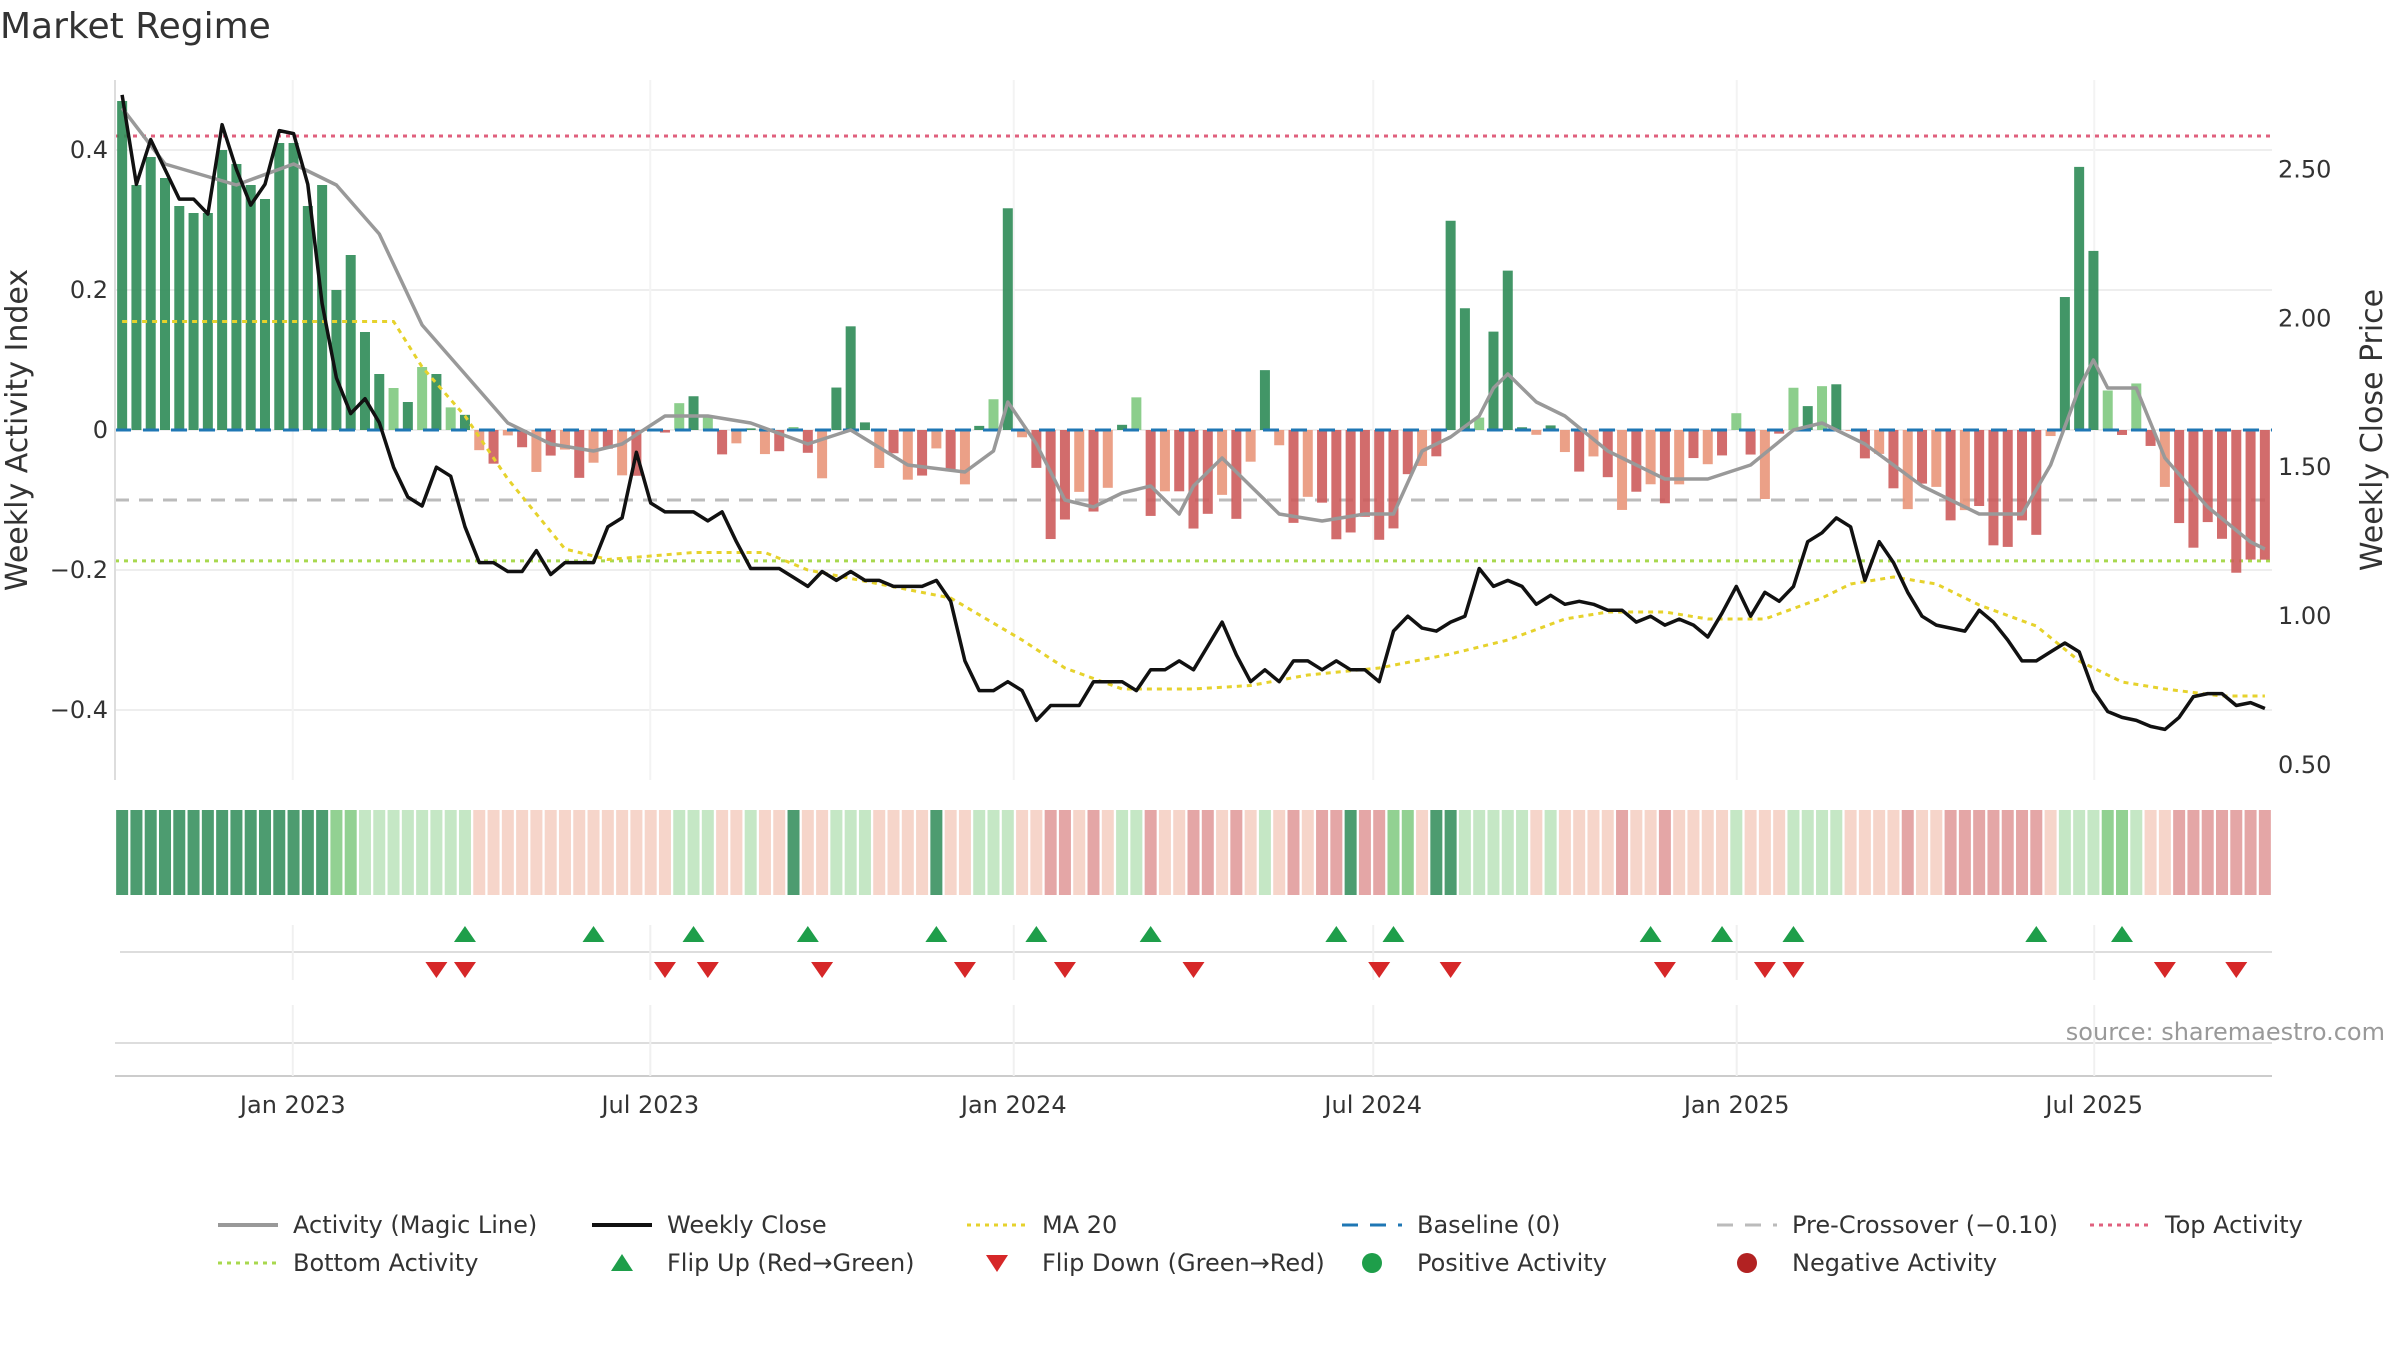 The width and height of the screenshot is (2400, 1350). I want to click on legend-label: MA 20, so click(1079, 1225).